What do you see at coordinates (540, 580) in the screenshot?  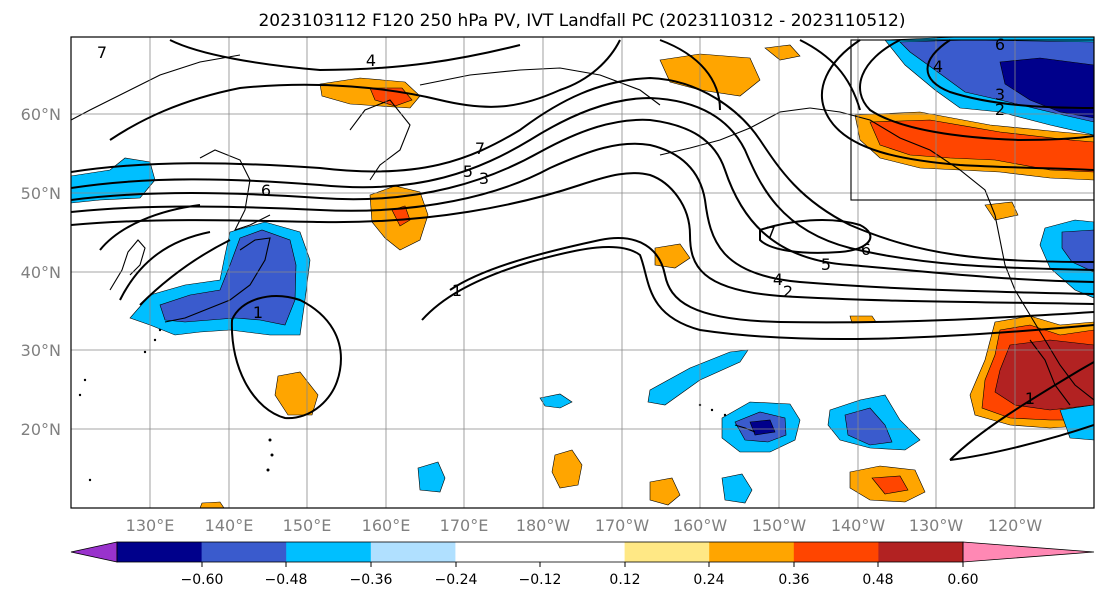 I see `colorbar-tick-label: −0.12` at bounding box center [540, 580].